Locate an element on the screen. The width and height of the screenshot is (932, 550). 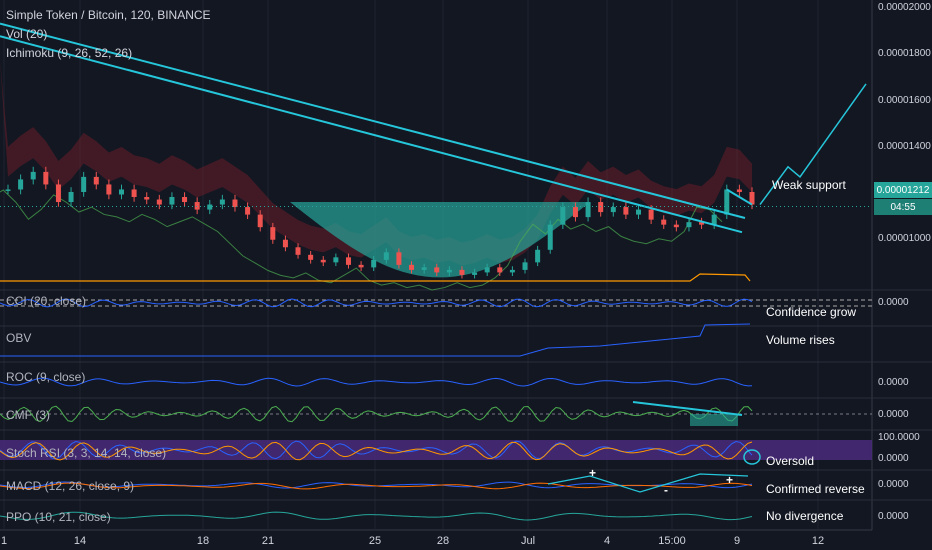
lagging-span-line is located at coordinates (361, 240).